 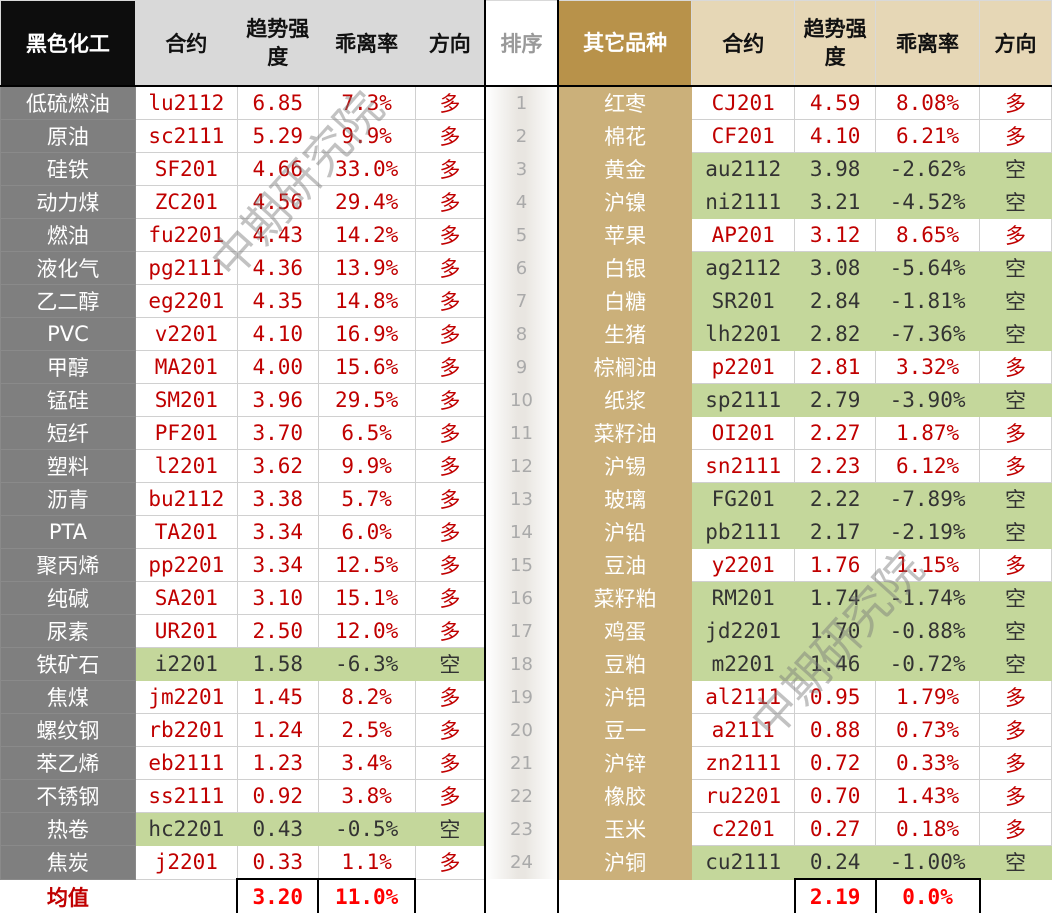 I want to click on left-contract-cell: bu2112, so click(x=186, y=499).